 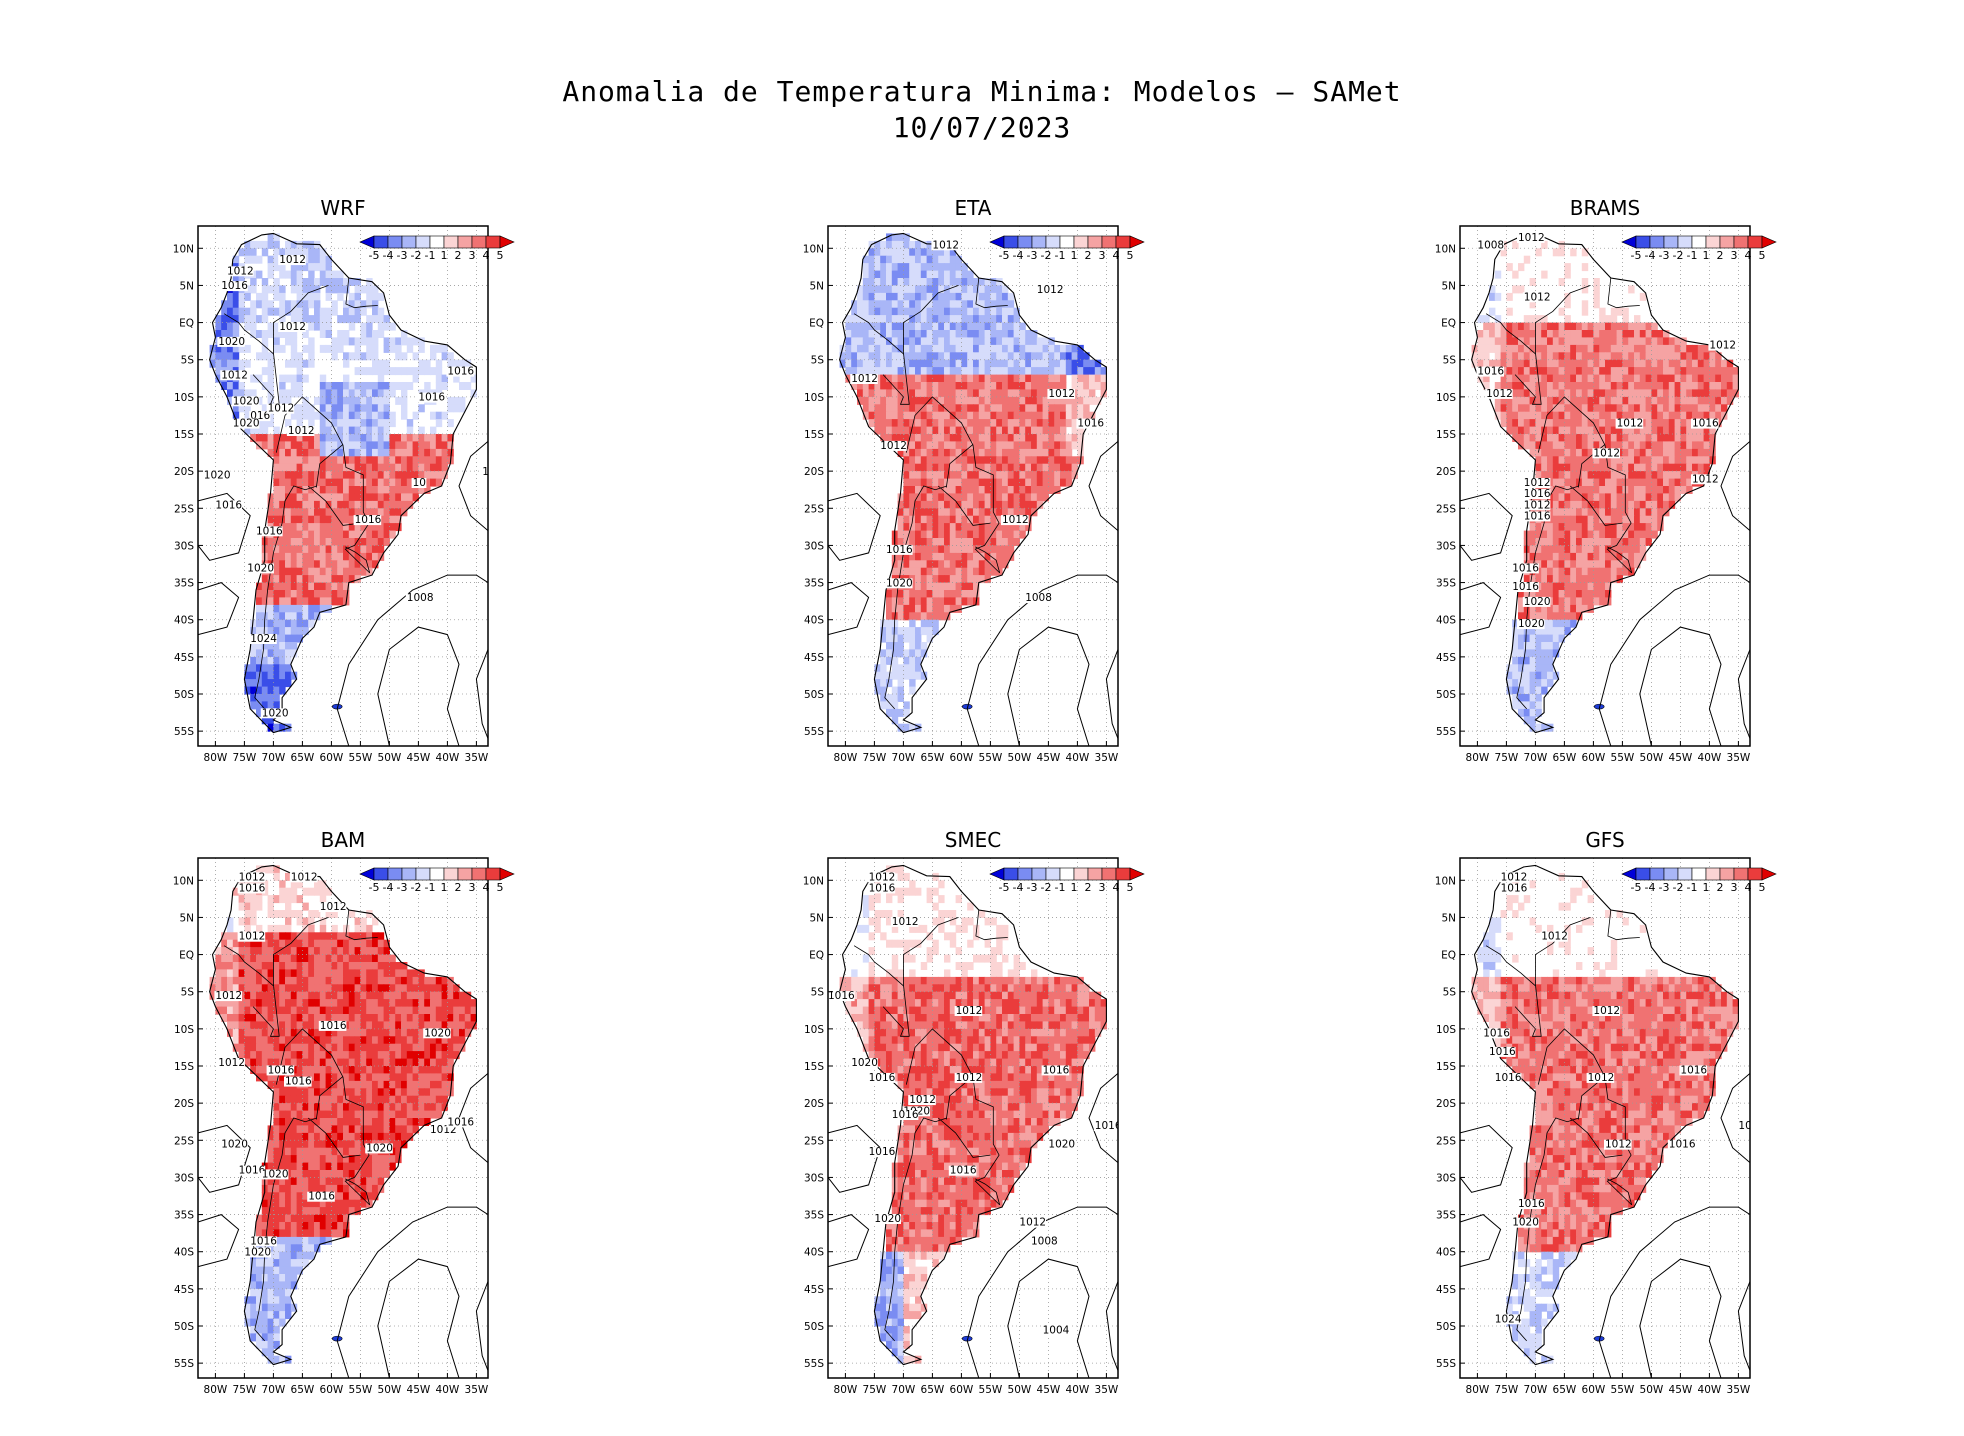 What do you see at coordinates (1446, 621) in the screenshot?
I see `lat-tick-label: 40S` at bounding box center [1446, 621].